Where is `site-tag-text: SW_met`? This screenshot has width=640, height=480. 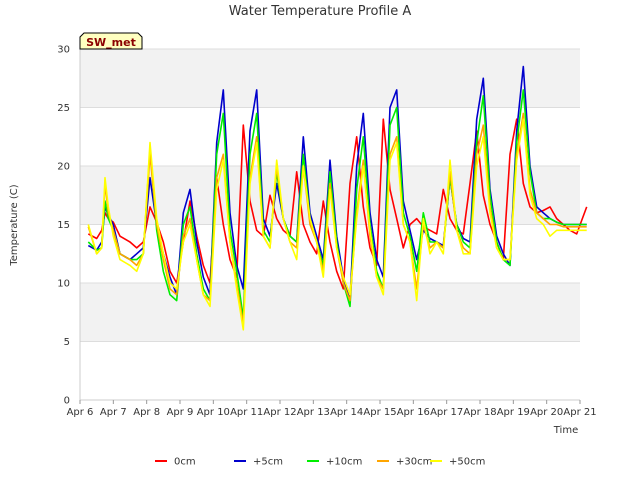
site-tag-text: SW_met is located at coordinates (111, 42).